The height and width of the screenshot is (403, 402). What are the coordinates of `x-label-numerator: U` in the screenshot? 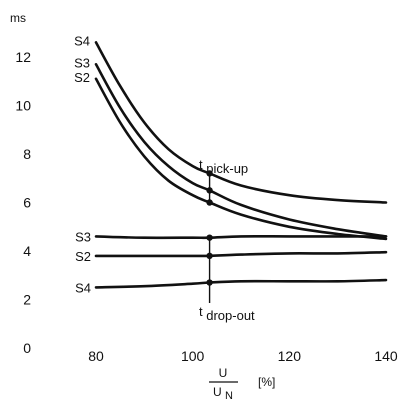 It's located at (223, 373).